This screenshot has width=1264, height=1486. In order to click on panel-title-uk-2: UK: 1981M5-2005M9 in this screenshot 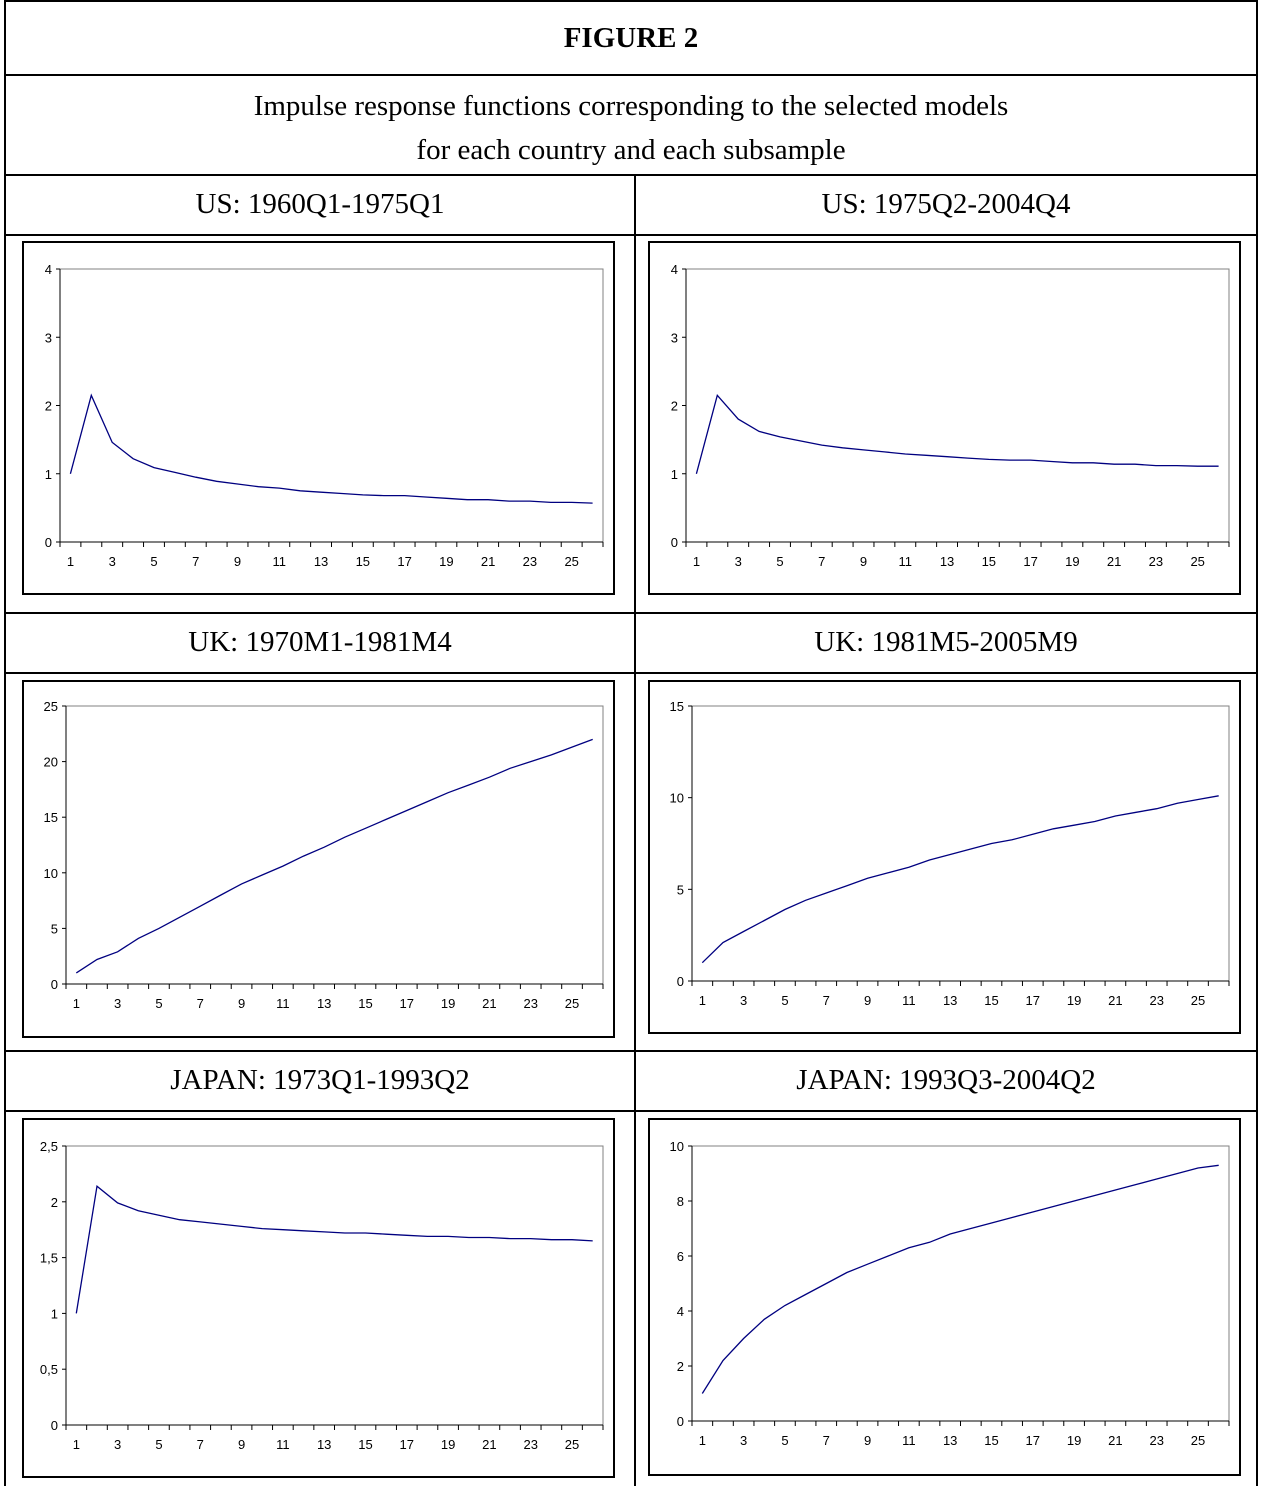, I will do `click(946, 642)`.